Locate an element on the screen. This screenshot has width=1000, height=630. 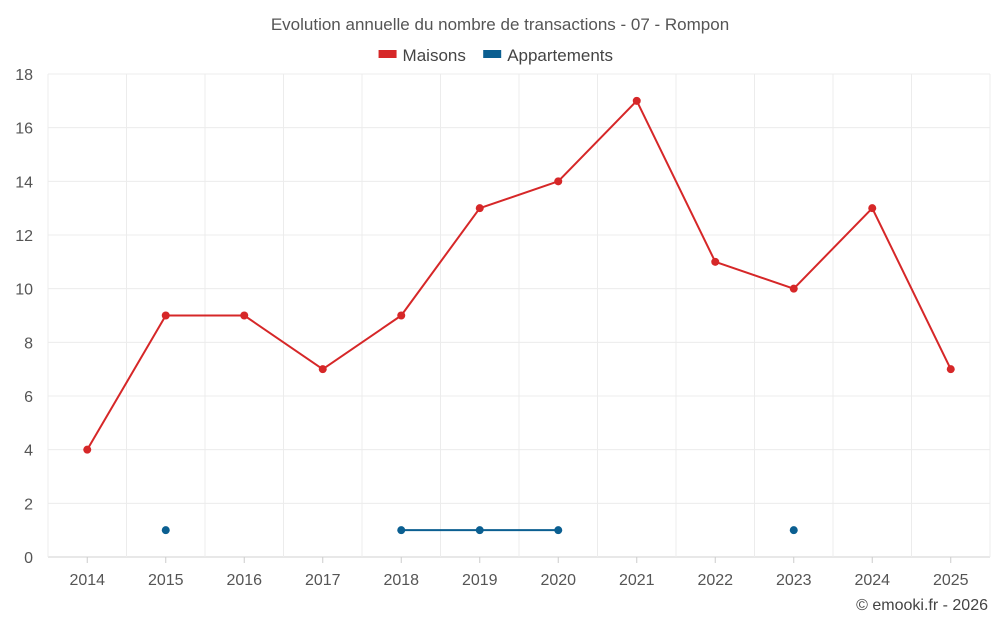
x-tick-label: 2017 is located at coordinates (323, 580).